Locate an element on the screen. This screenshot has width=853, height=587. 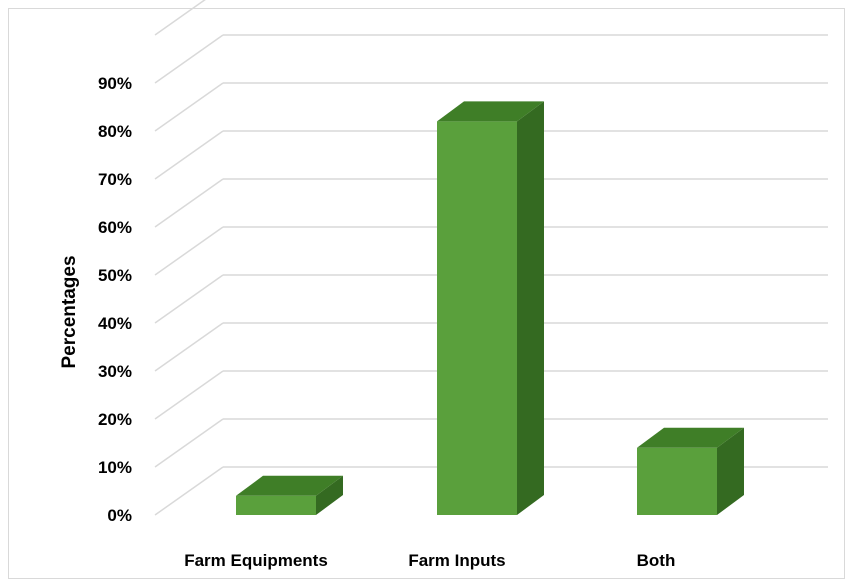
x-axis-categories: Farm Equipments Farm Inputs Both is located at coordinates (429, 560).